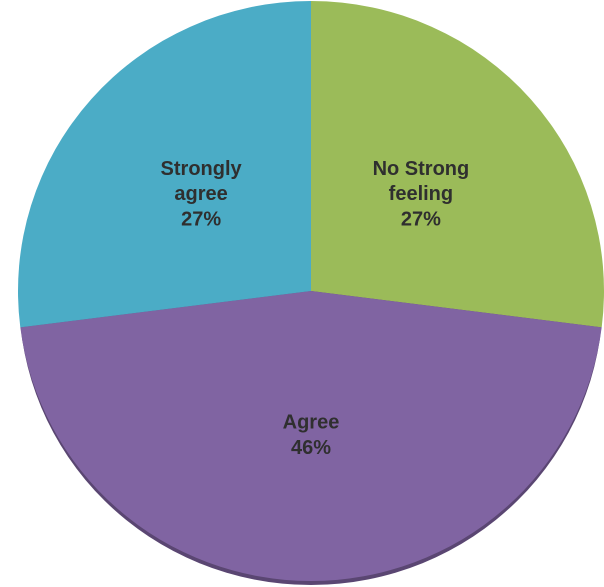 The width and height of the screenshot is (604, 587). What do you see at coordinates (421, 169) in the screenshot?
I see `slice-label-line: No Strong` at bounding box center [421, 169].